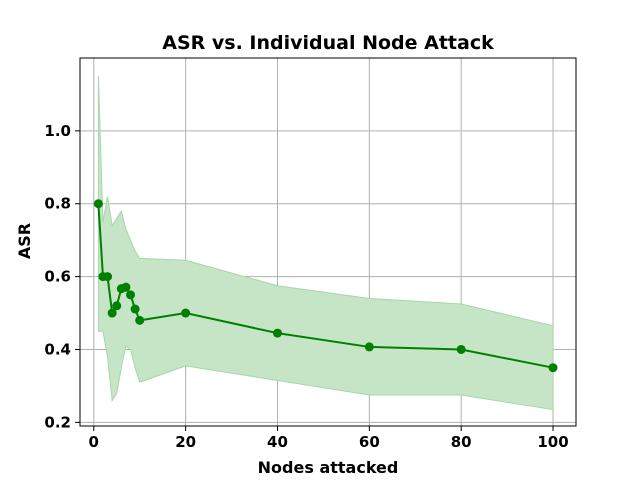 The image size is (640, 480). What do you see at coordinates (461, 442) in the screenshot?
I see `x-tick-label: 80` at bounding box center [461, 442].